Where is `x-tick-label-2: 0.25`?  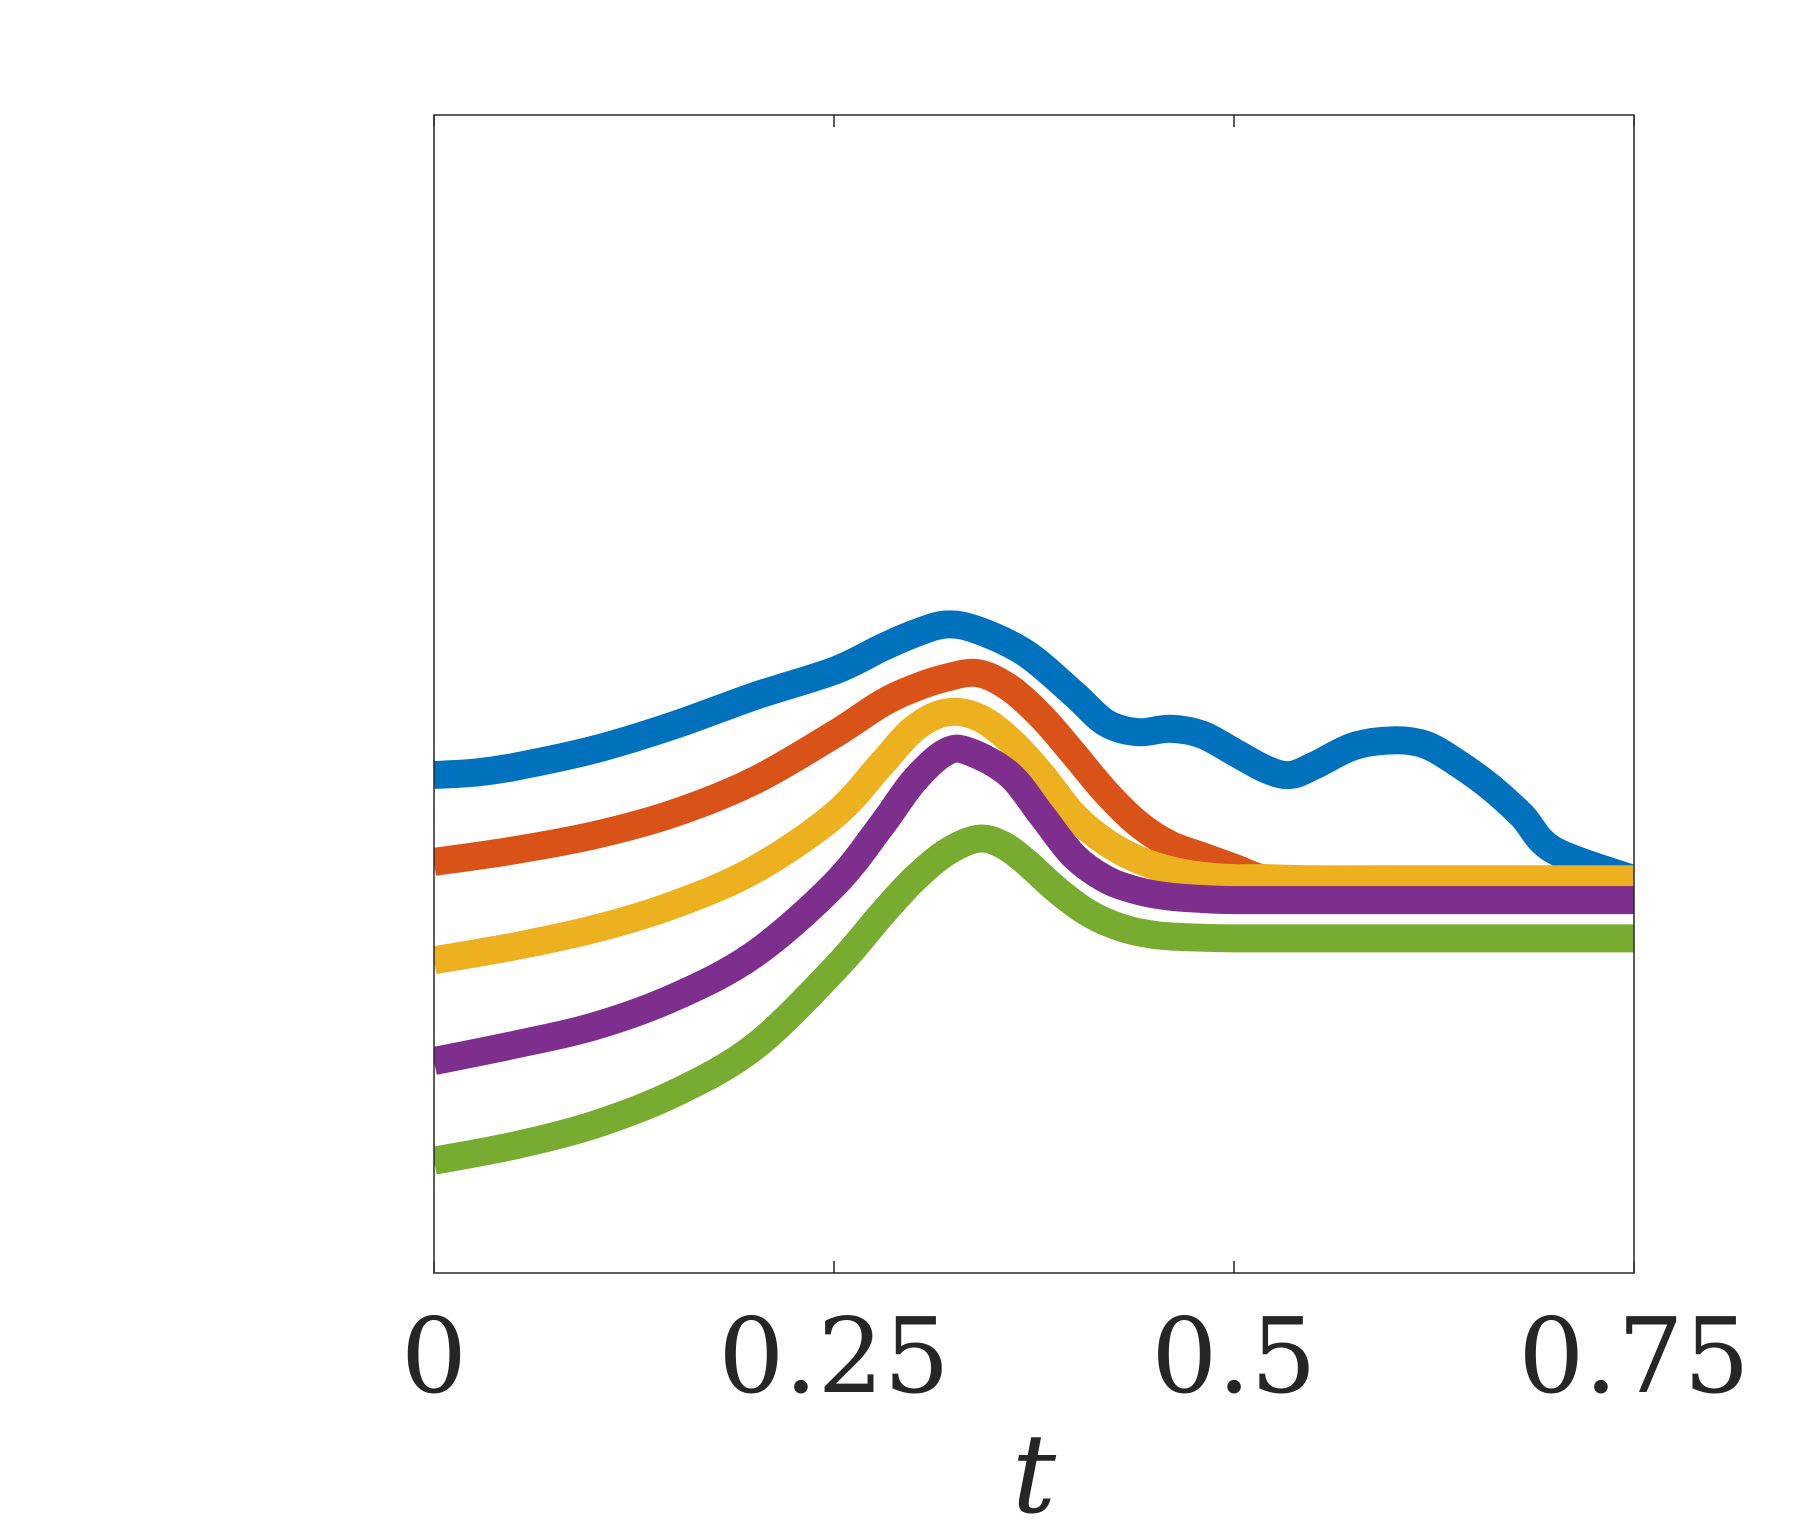 x-tick-label-2: 0.25 is located at coordinates (834, 1356).